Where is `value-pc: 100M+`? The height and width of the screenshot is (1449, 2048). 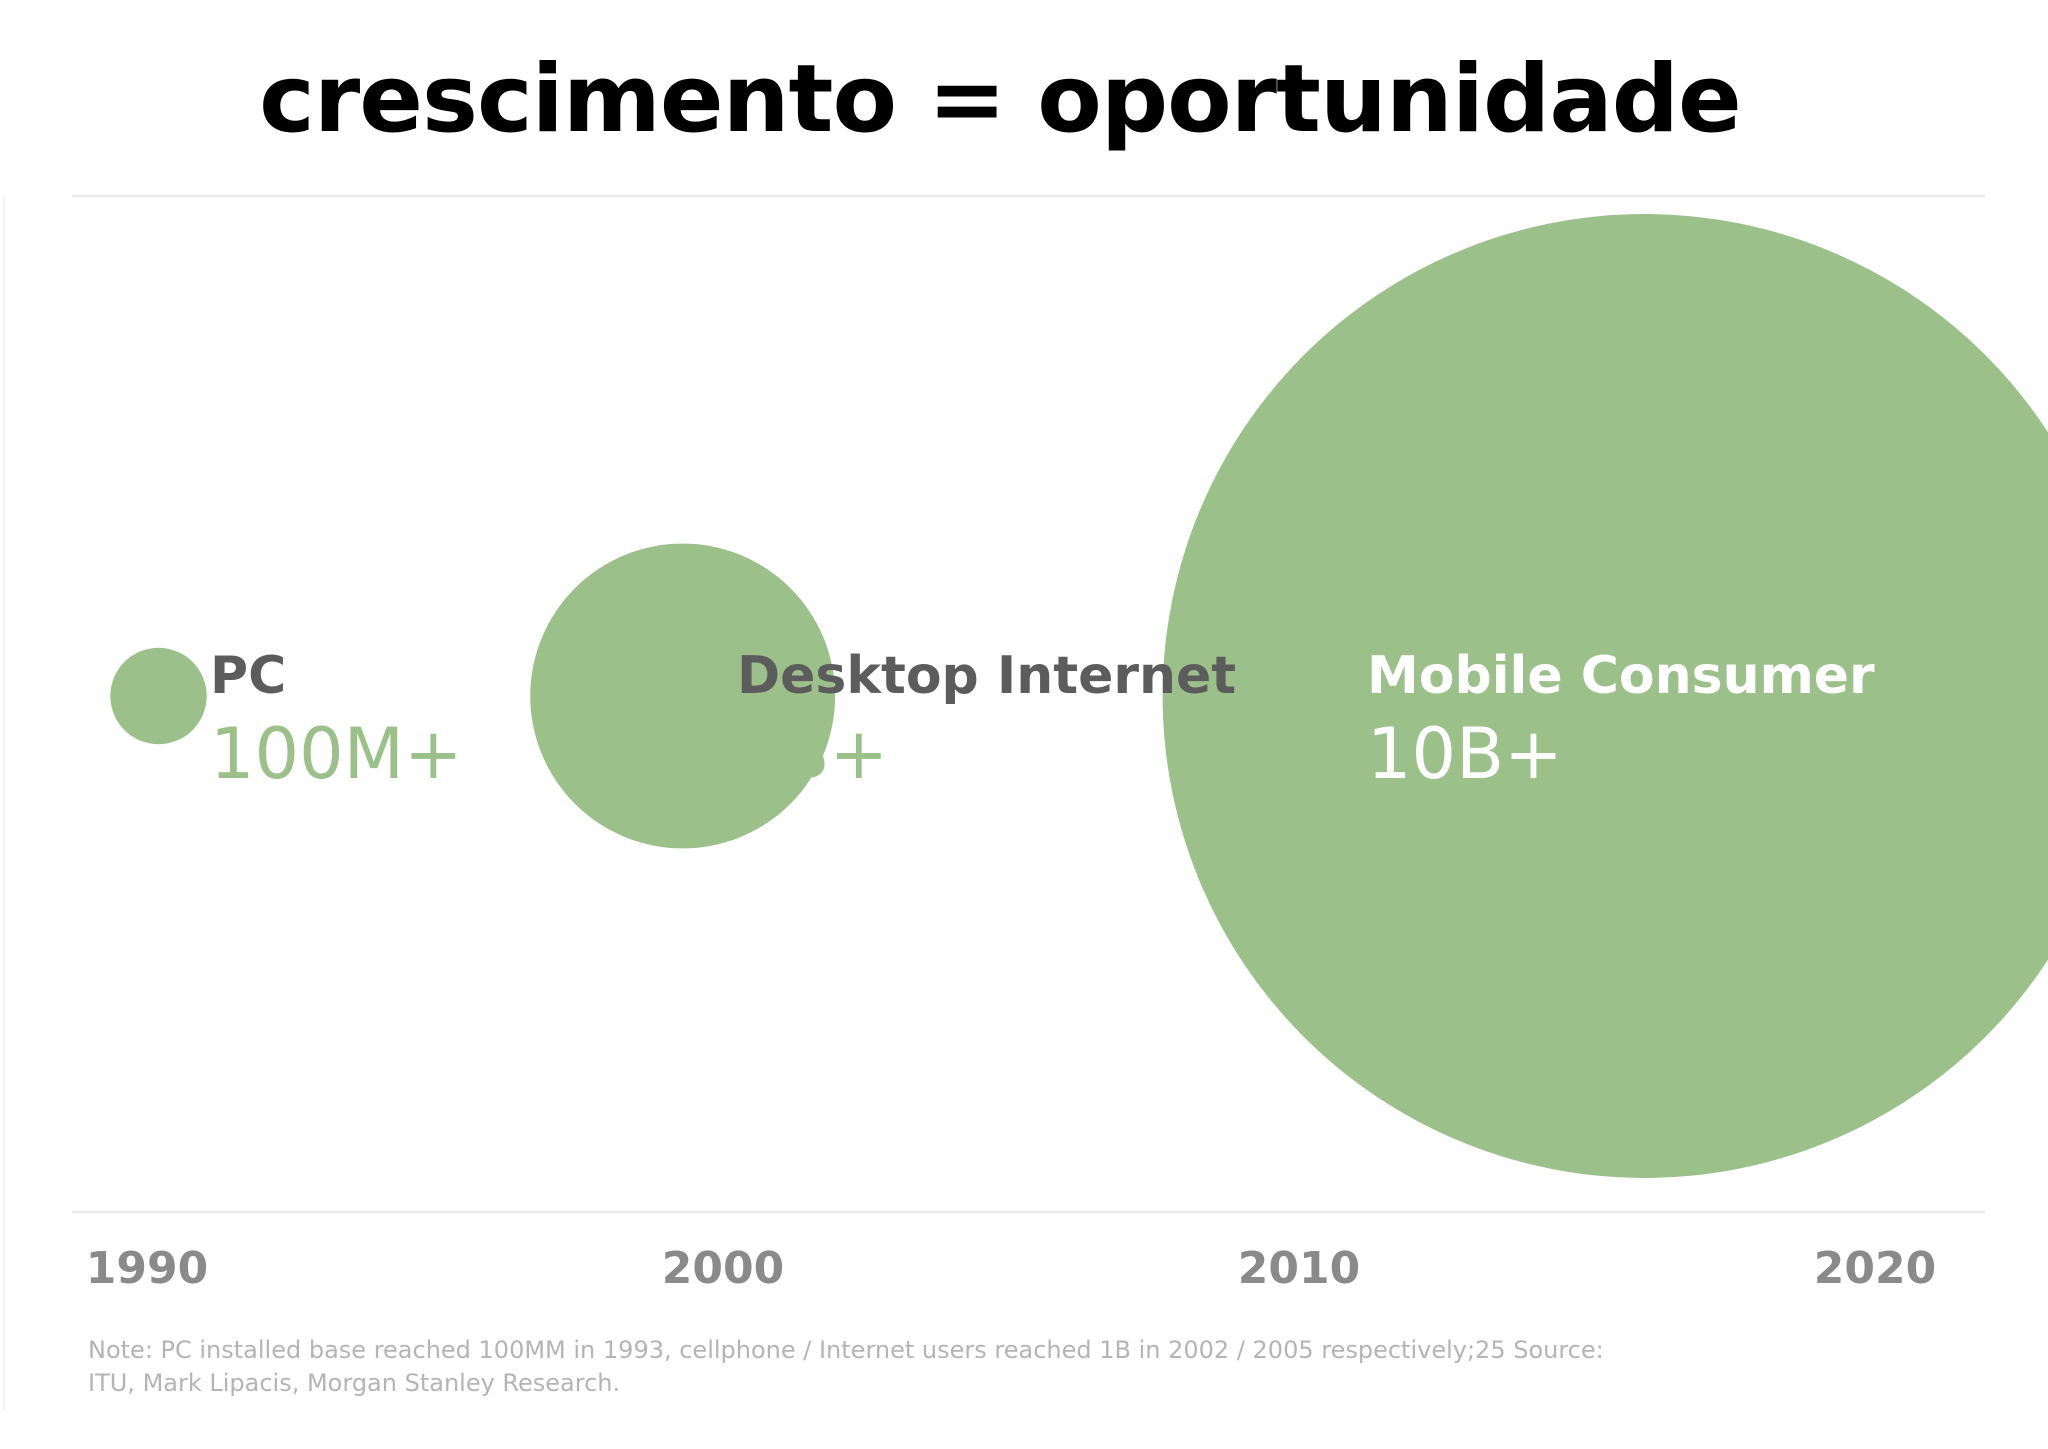
value-pc: 100M+ is located at coordinates (336, 754).